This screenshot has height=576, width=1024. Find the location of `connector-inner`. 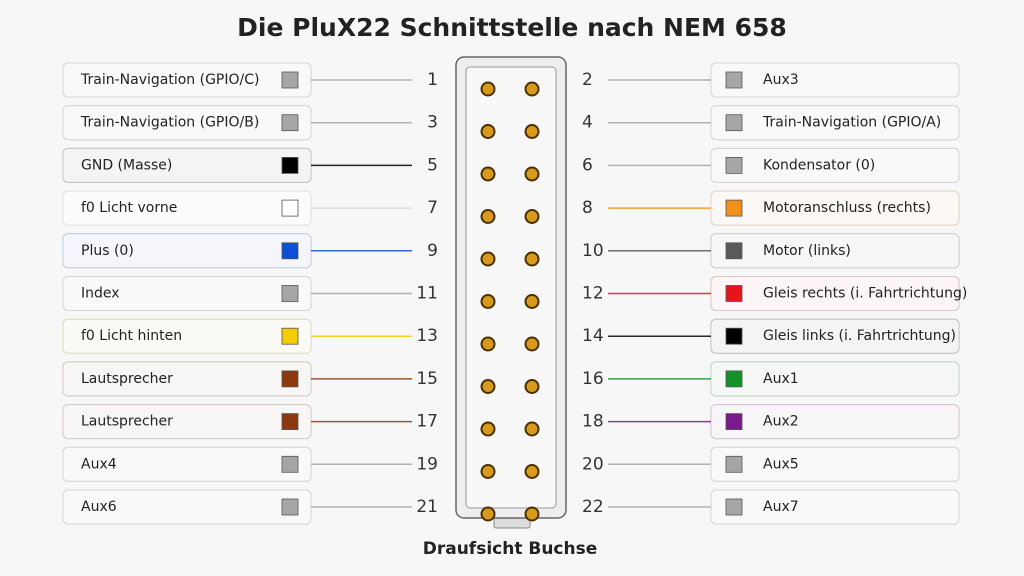

connector-inner is located at coordinates (511, 287).